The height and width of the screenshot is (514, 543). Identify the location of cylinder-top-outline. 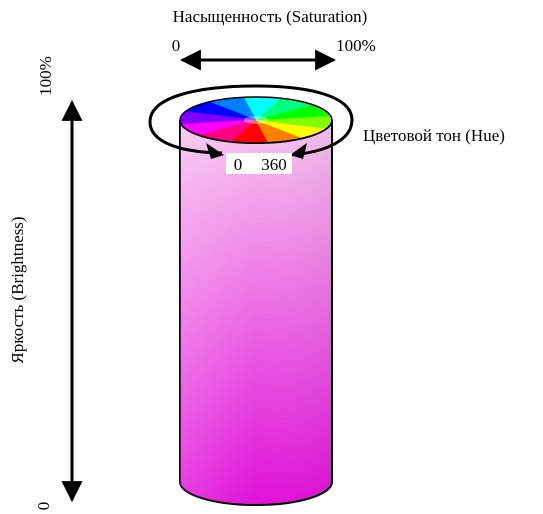
(256, 120).